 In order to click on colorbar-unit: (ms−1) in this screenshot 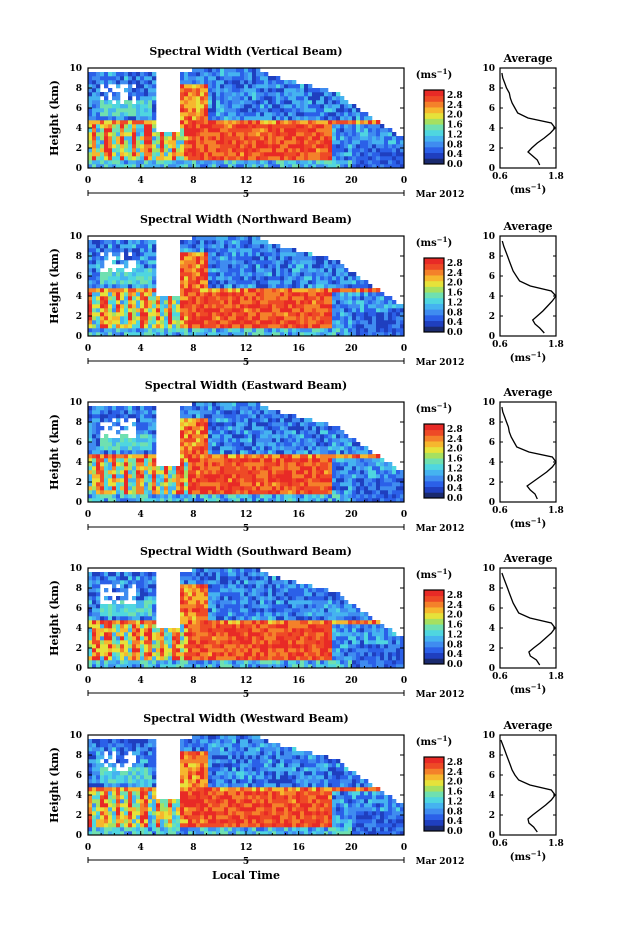, I will do `click(434, 408)`.